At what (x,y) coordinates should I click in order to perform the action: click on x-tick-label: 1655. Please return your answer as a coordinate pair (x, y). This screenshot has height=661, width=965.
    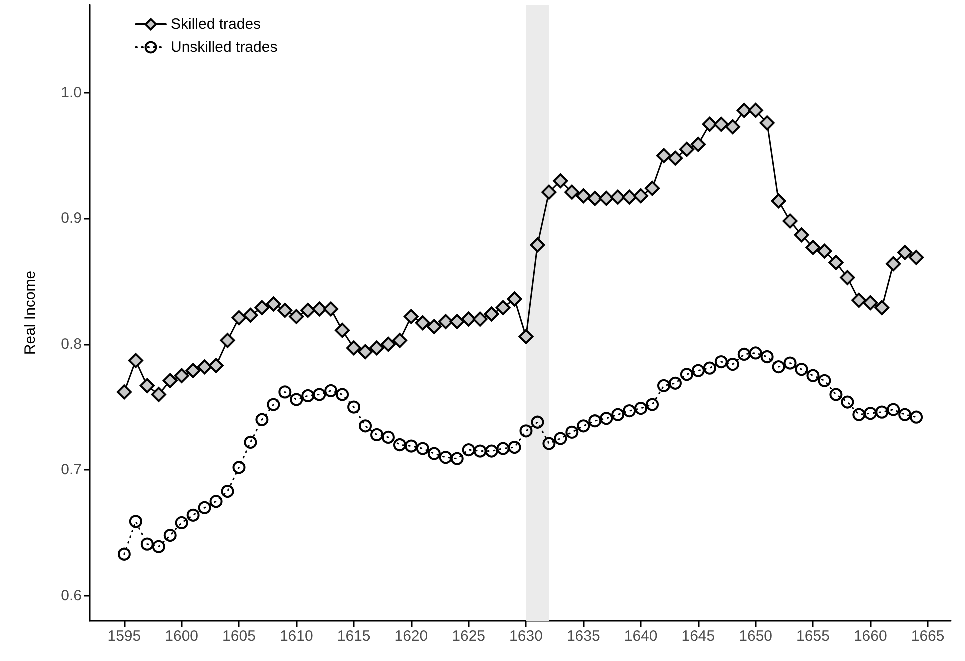
    Looking at the image, I should click on (813, 636).